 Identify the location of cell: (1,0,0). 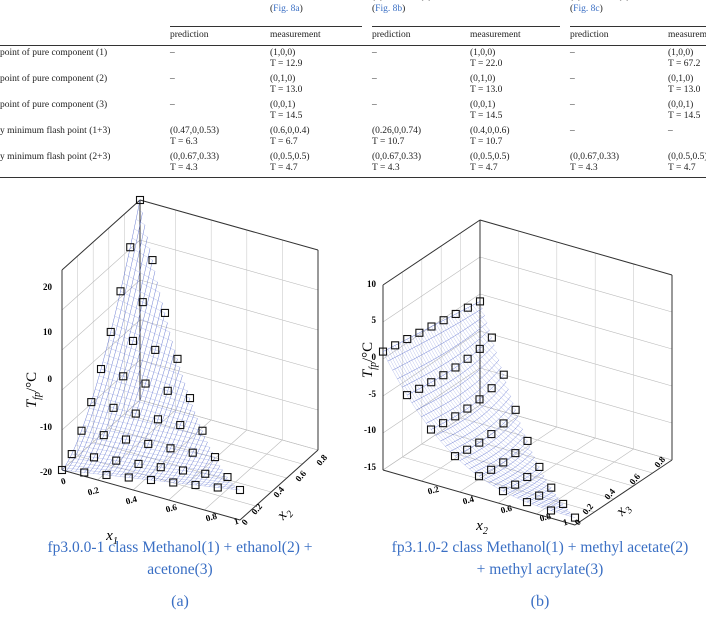
(283, 53).